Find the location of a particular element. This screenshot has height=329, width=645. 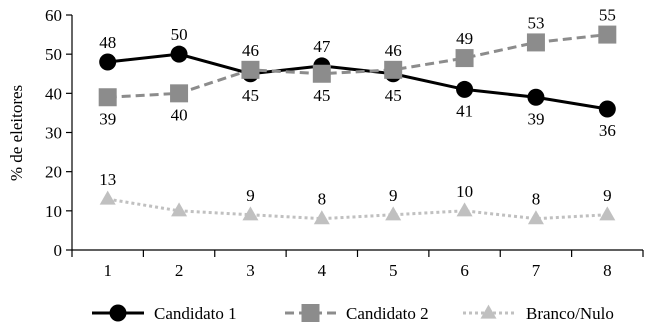

series-branco-nulo: 13 9 8 9 10 8 9 is located at coordinates (357, 197).